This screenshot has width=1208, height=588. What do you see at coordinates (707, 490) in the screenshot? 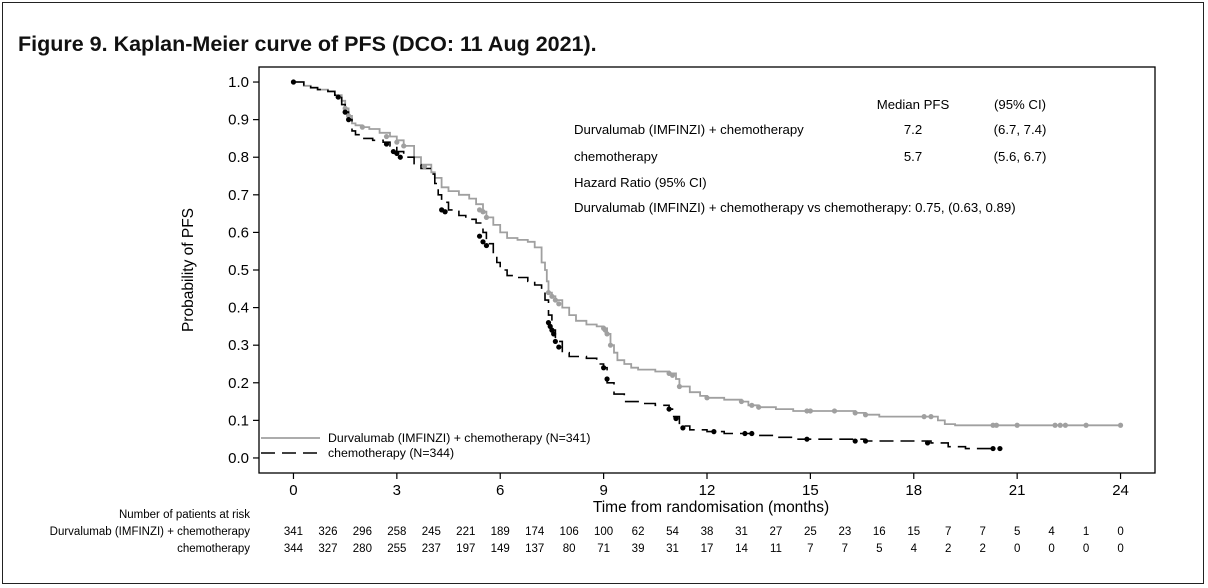
I see `x-tick-label: 12` at bounding box center [707, 490].